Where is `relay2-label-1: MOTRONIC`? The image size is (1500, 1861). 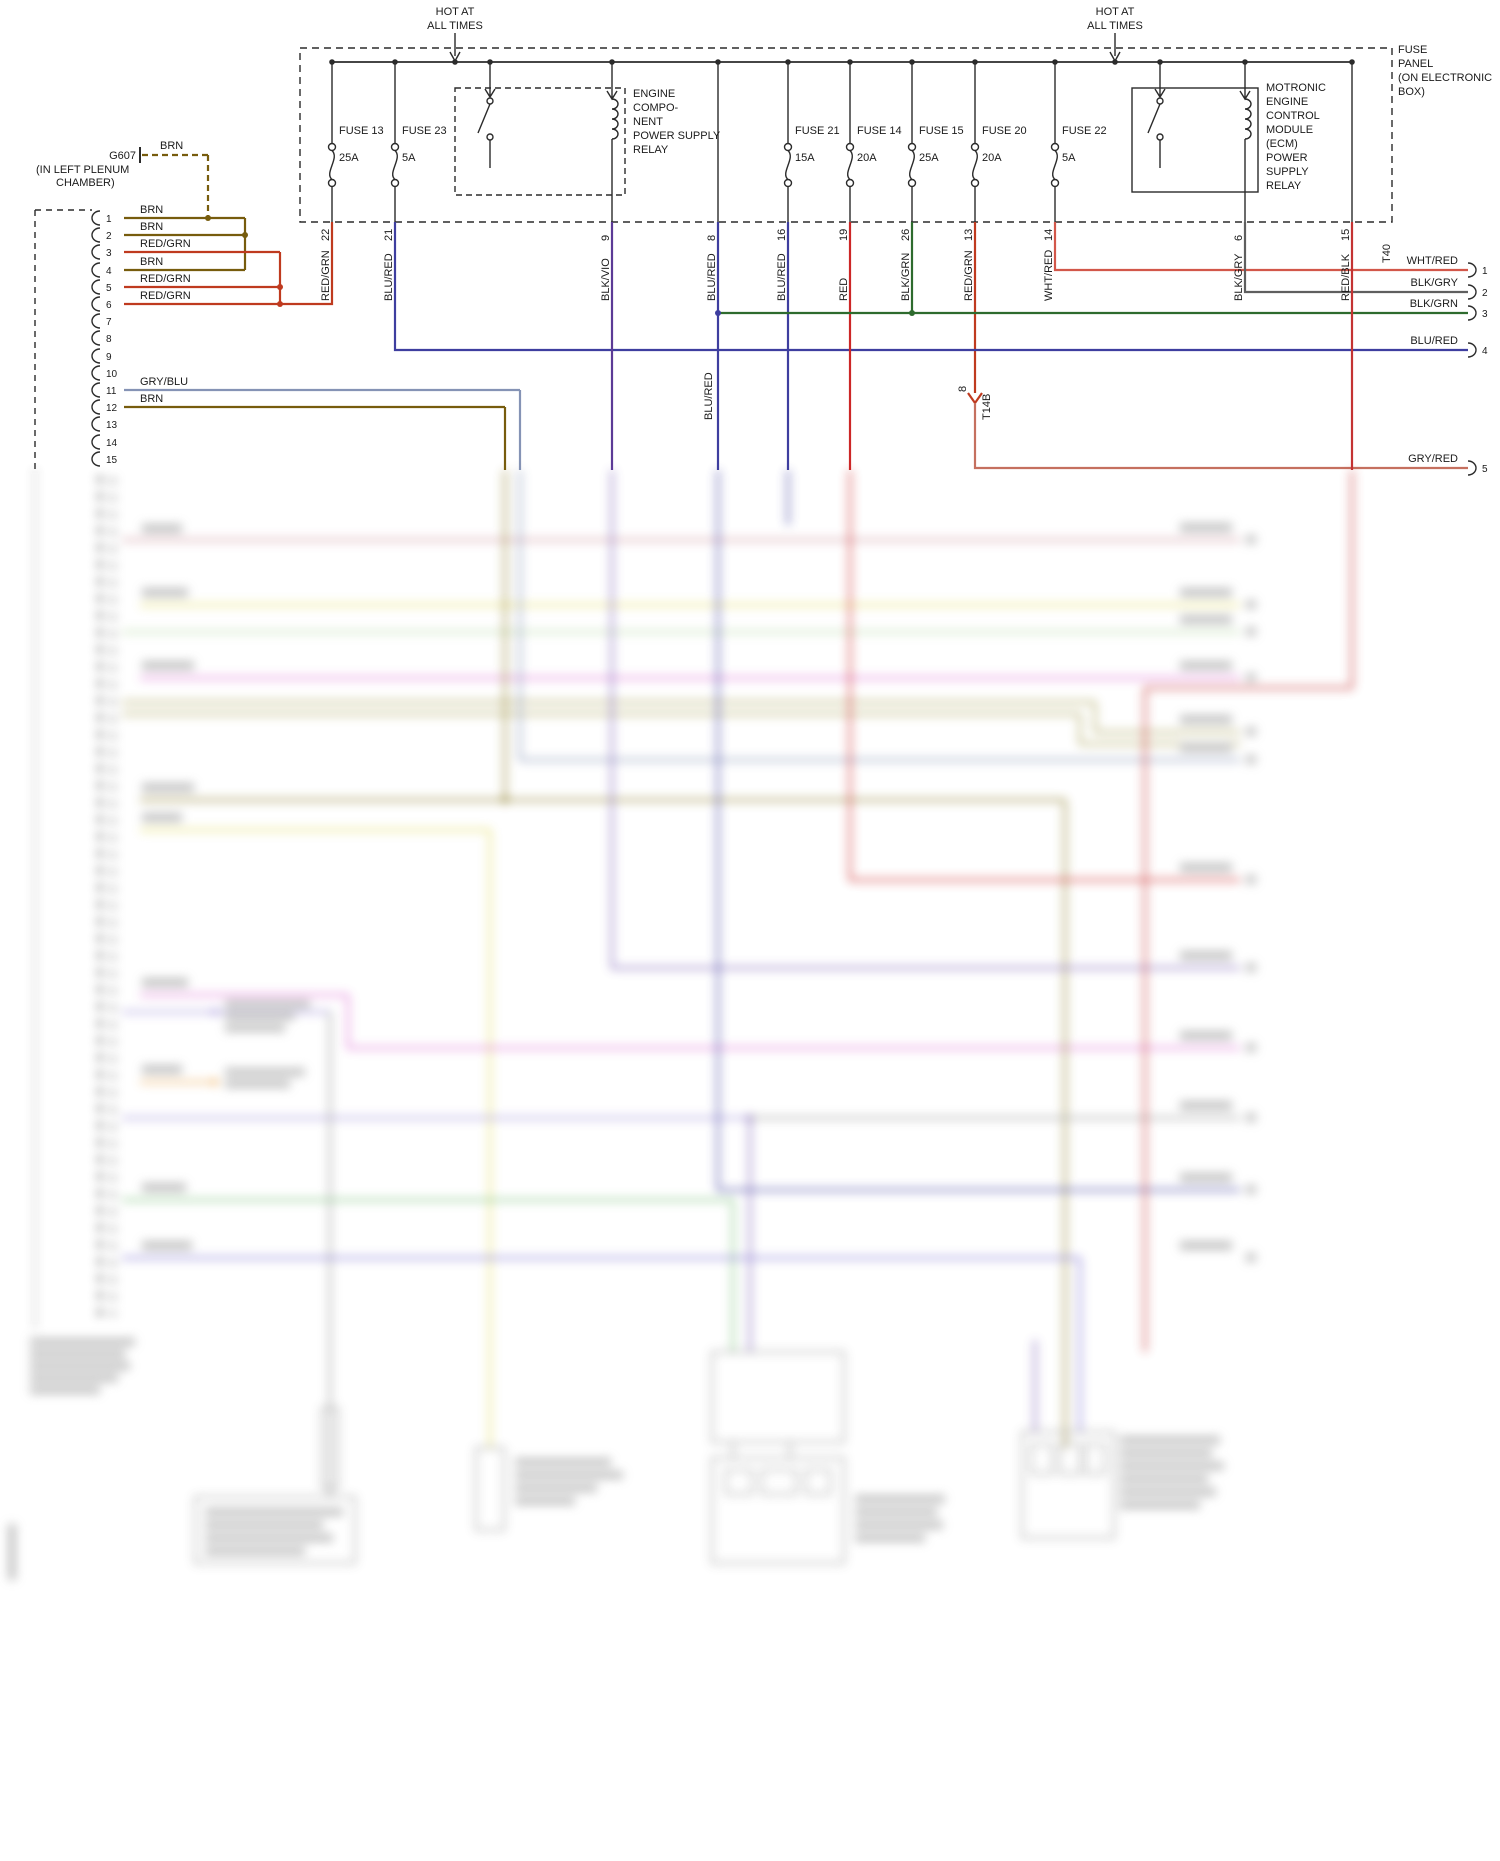
relay2-label-1: MOTRONIC is located at coordinates (1296, 88).